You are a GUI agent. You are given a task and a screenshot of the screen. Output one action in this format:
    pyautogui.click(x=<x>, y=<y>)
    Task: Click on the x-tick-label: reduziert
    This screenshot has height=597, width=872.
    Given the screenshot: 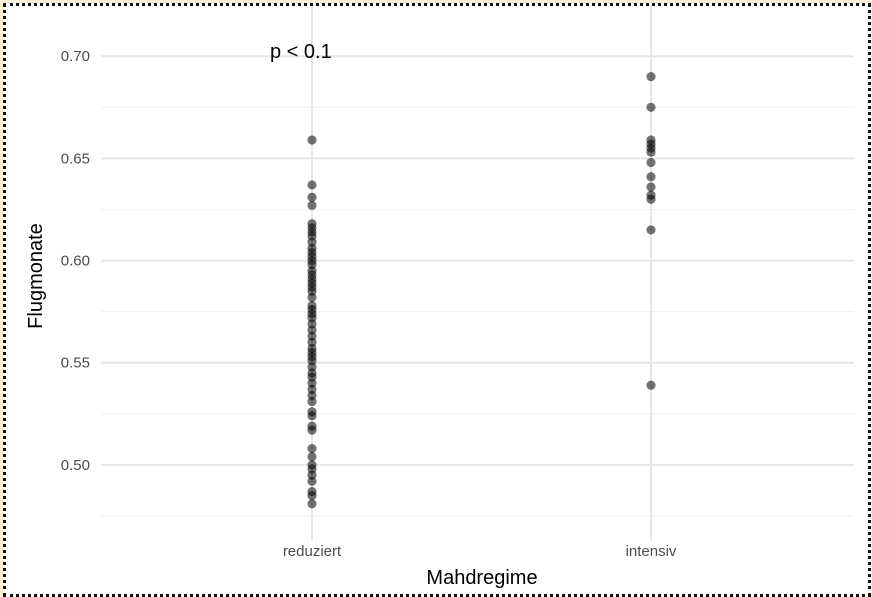 What is the action you would take?
    pyautogui.click(x=312, y=551)
    